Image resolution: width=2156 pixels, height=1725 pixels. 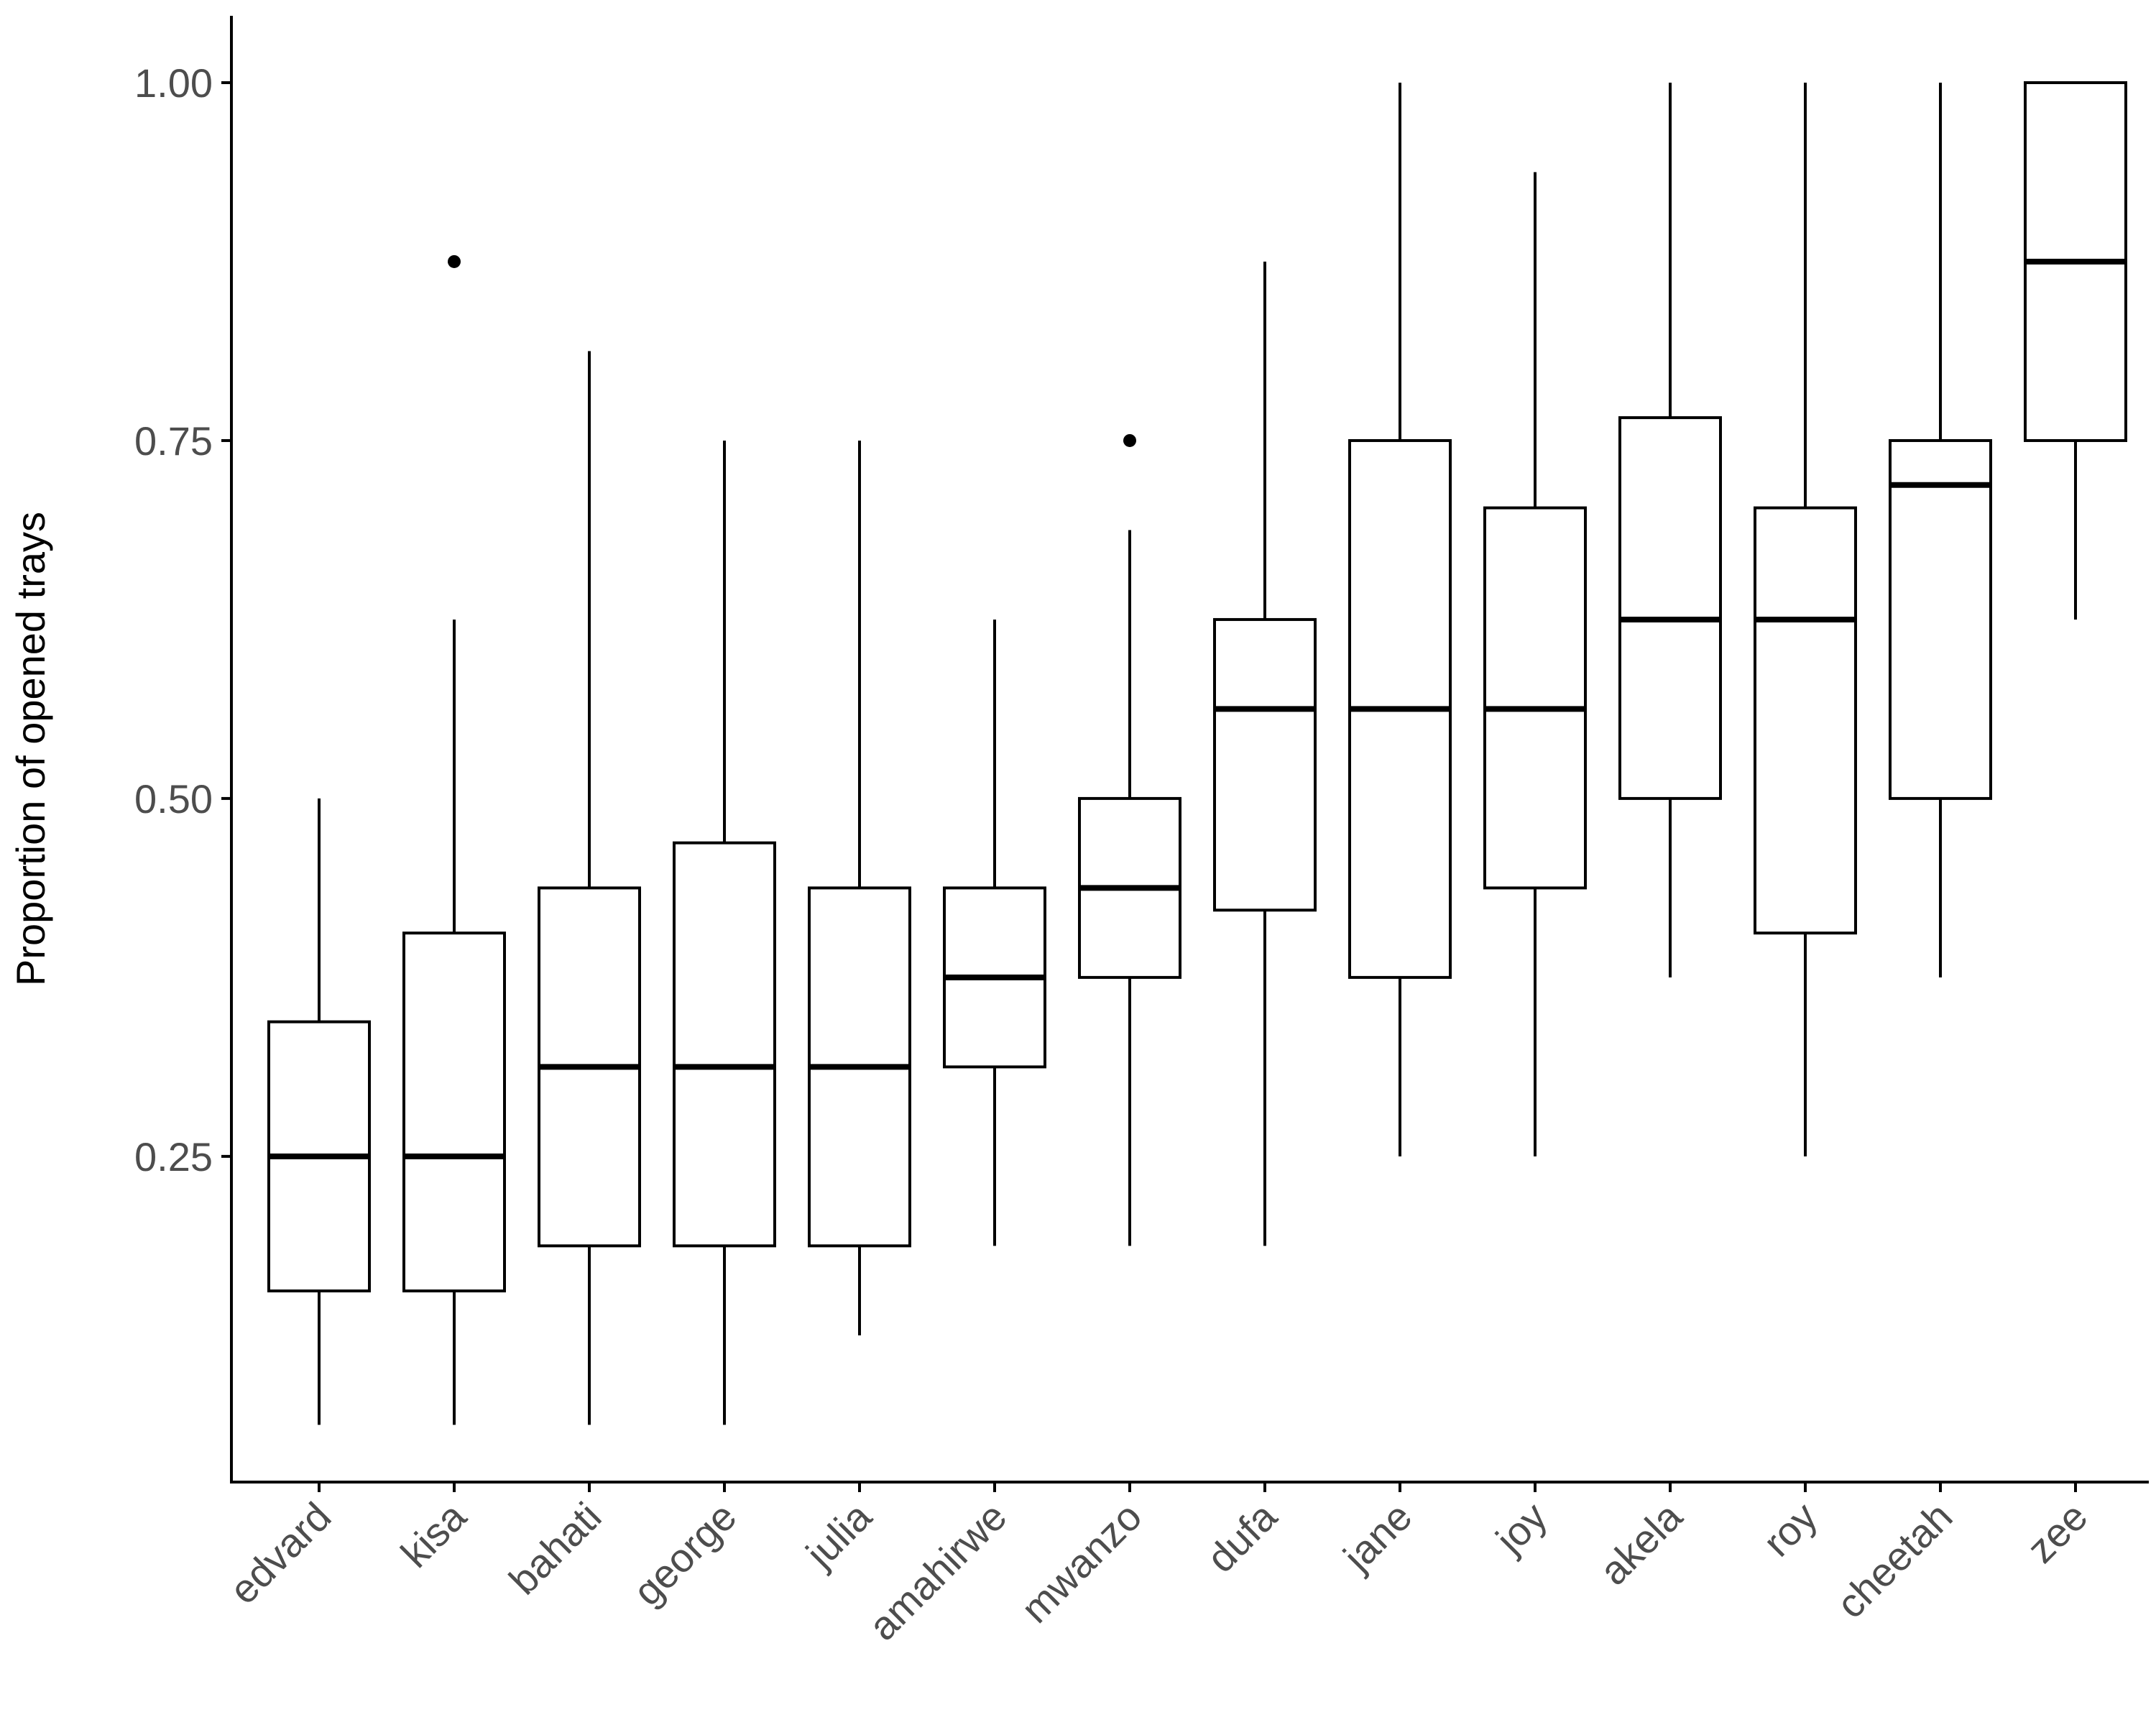 What do you see at coordinates (994, 932) in the screenshot?
I see `box-amahirwe` at bounding box center [994, 932].